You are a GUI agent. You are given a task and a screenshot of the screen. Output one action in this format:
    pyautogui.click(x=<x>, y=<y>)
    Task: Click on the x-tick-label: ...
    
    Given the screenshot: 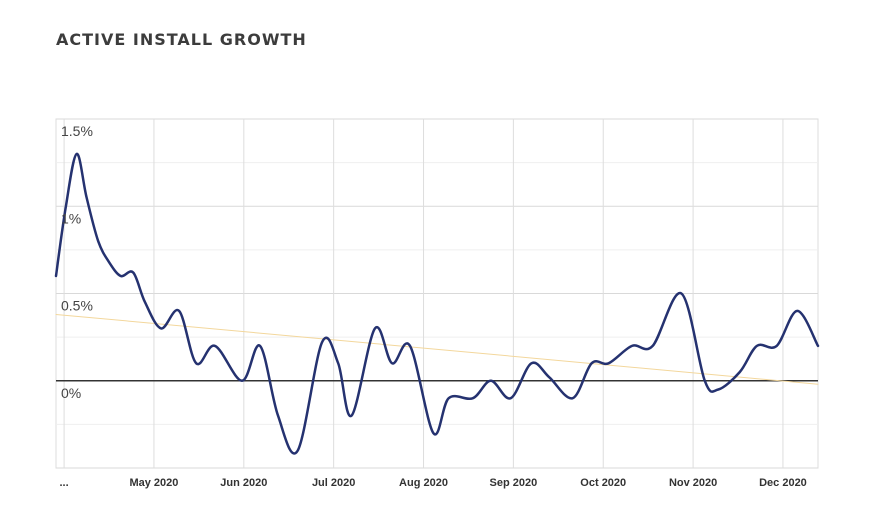 What is the action you would take?
    pyautogui.click(x=64, y=483)
    